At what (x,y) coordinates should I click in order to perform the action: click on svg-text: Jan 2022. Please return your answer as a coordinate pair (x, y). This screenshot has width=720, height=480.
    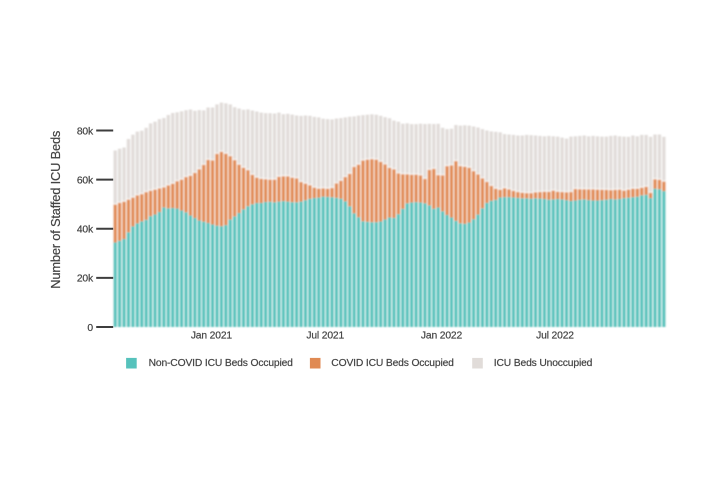
    Looking at the image, I should click on (442, 336).